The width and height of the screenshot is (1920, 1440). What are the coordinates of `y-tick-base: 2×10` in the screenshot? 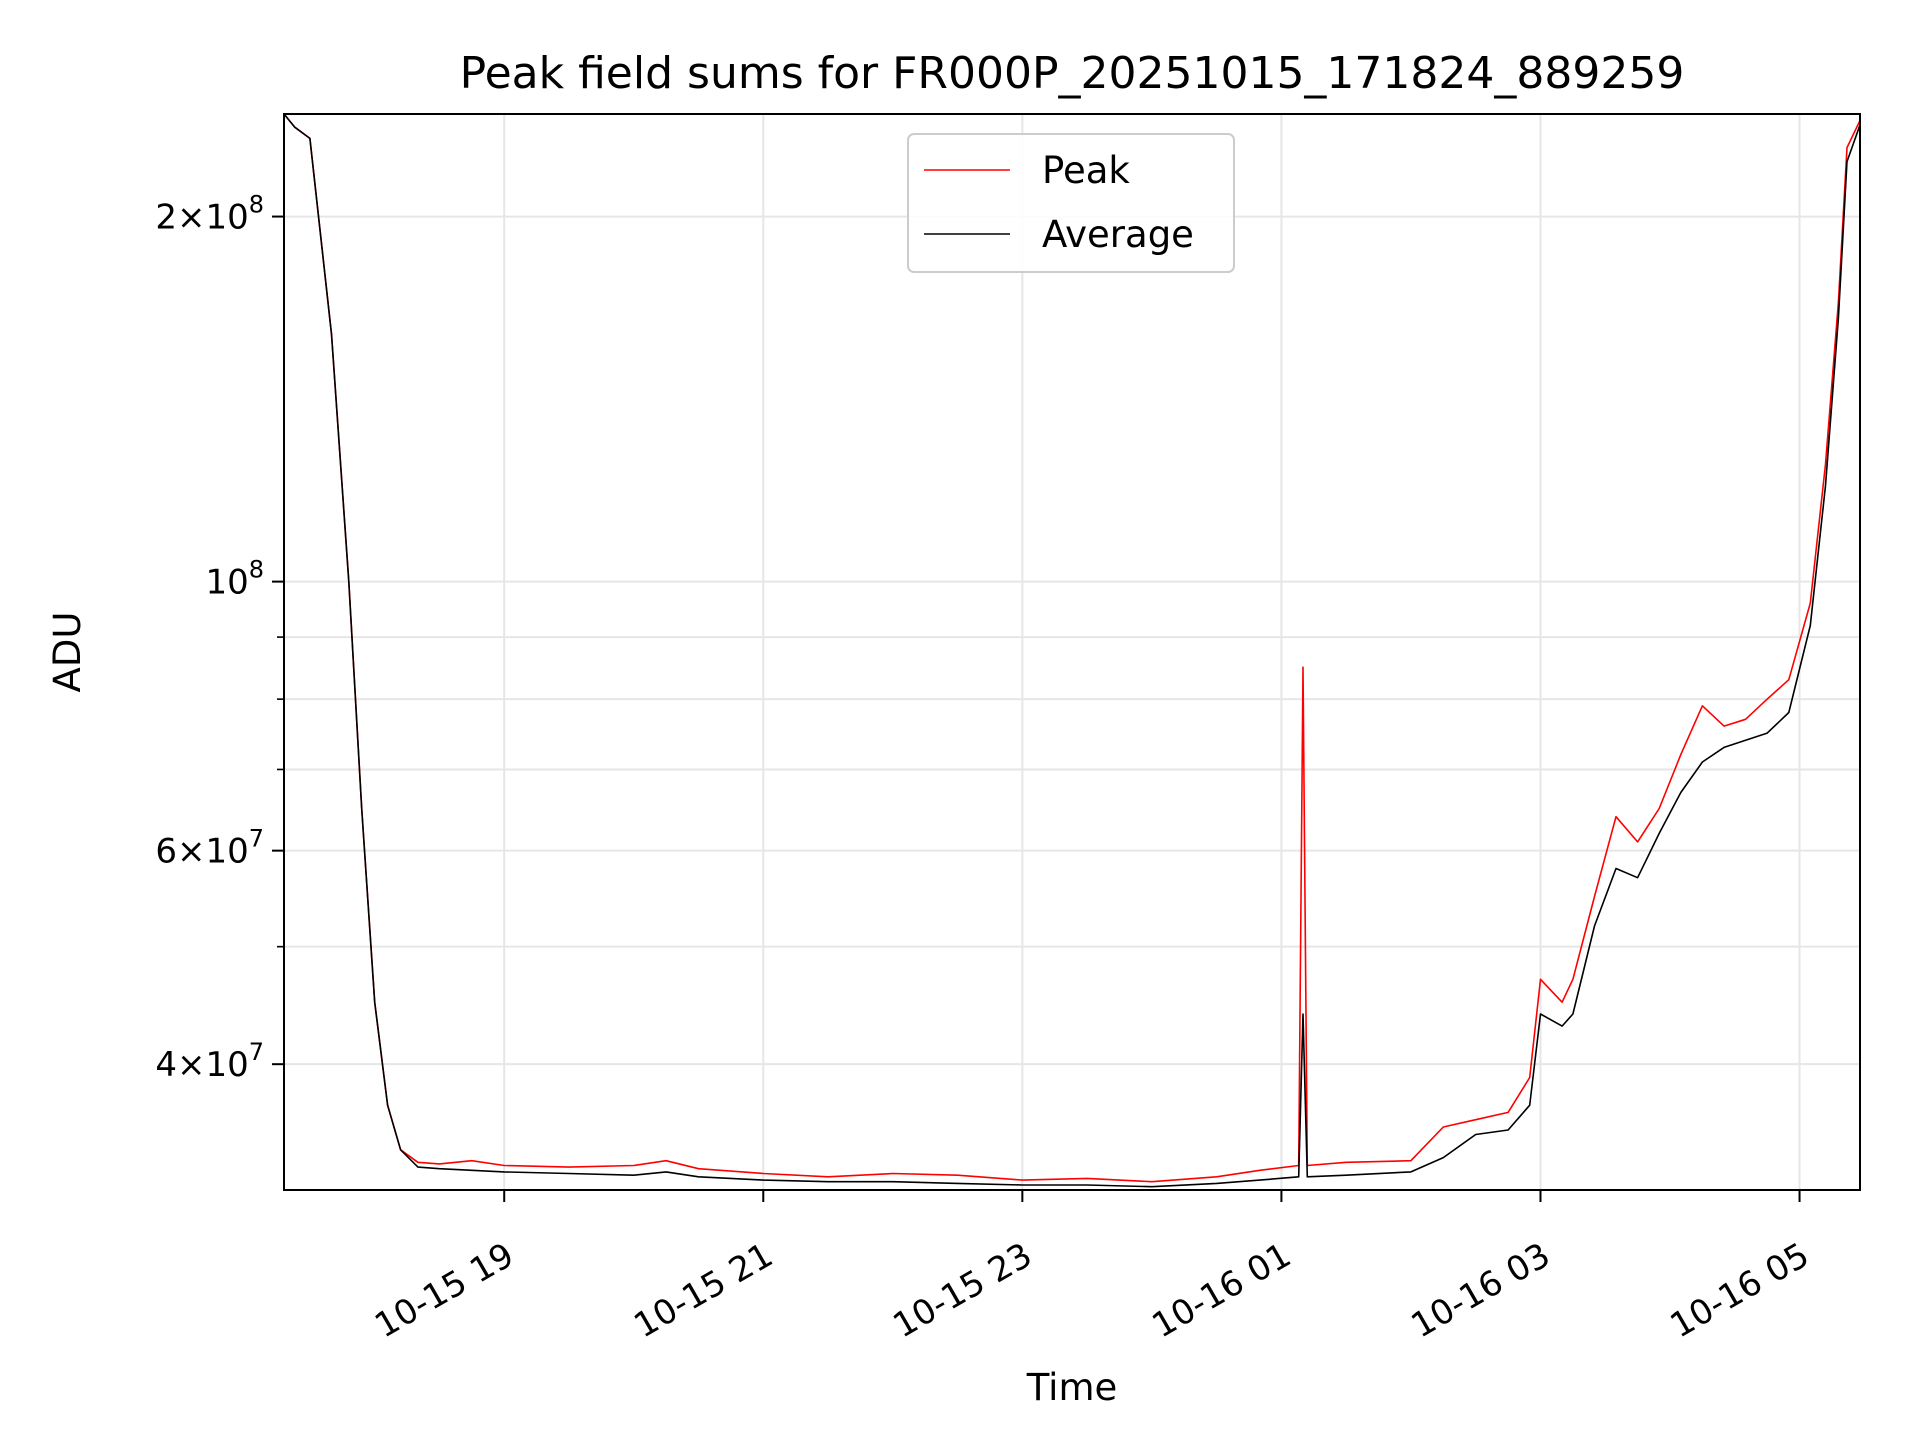 It's located at (201, 218).